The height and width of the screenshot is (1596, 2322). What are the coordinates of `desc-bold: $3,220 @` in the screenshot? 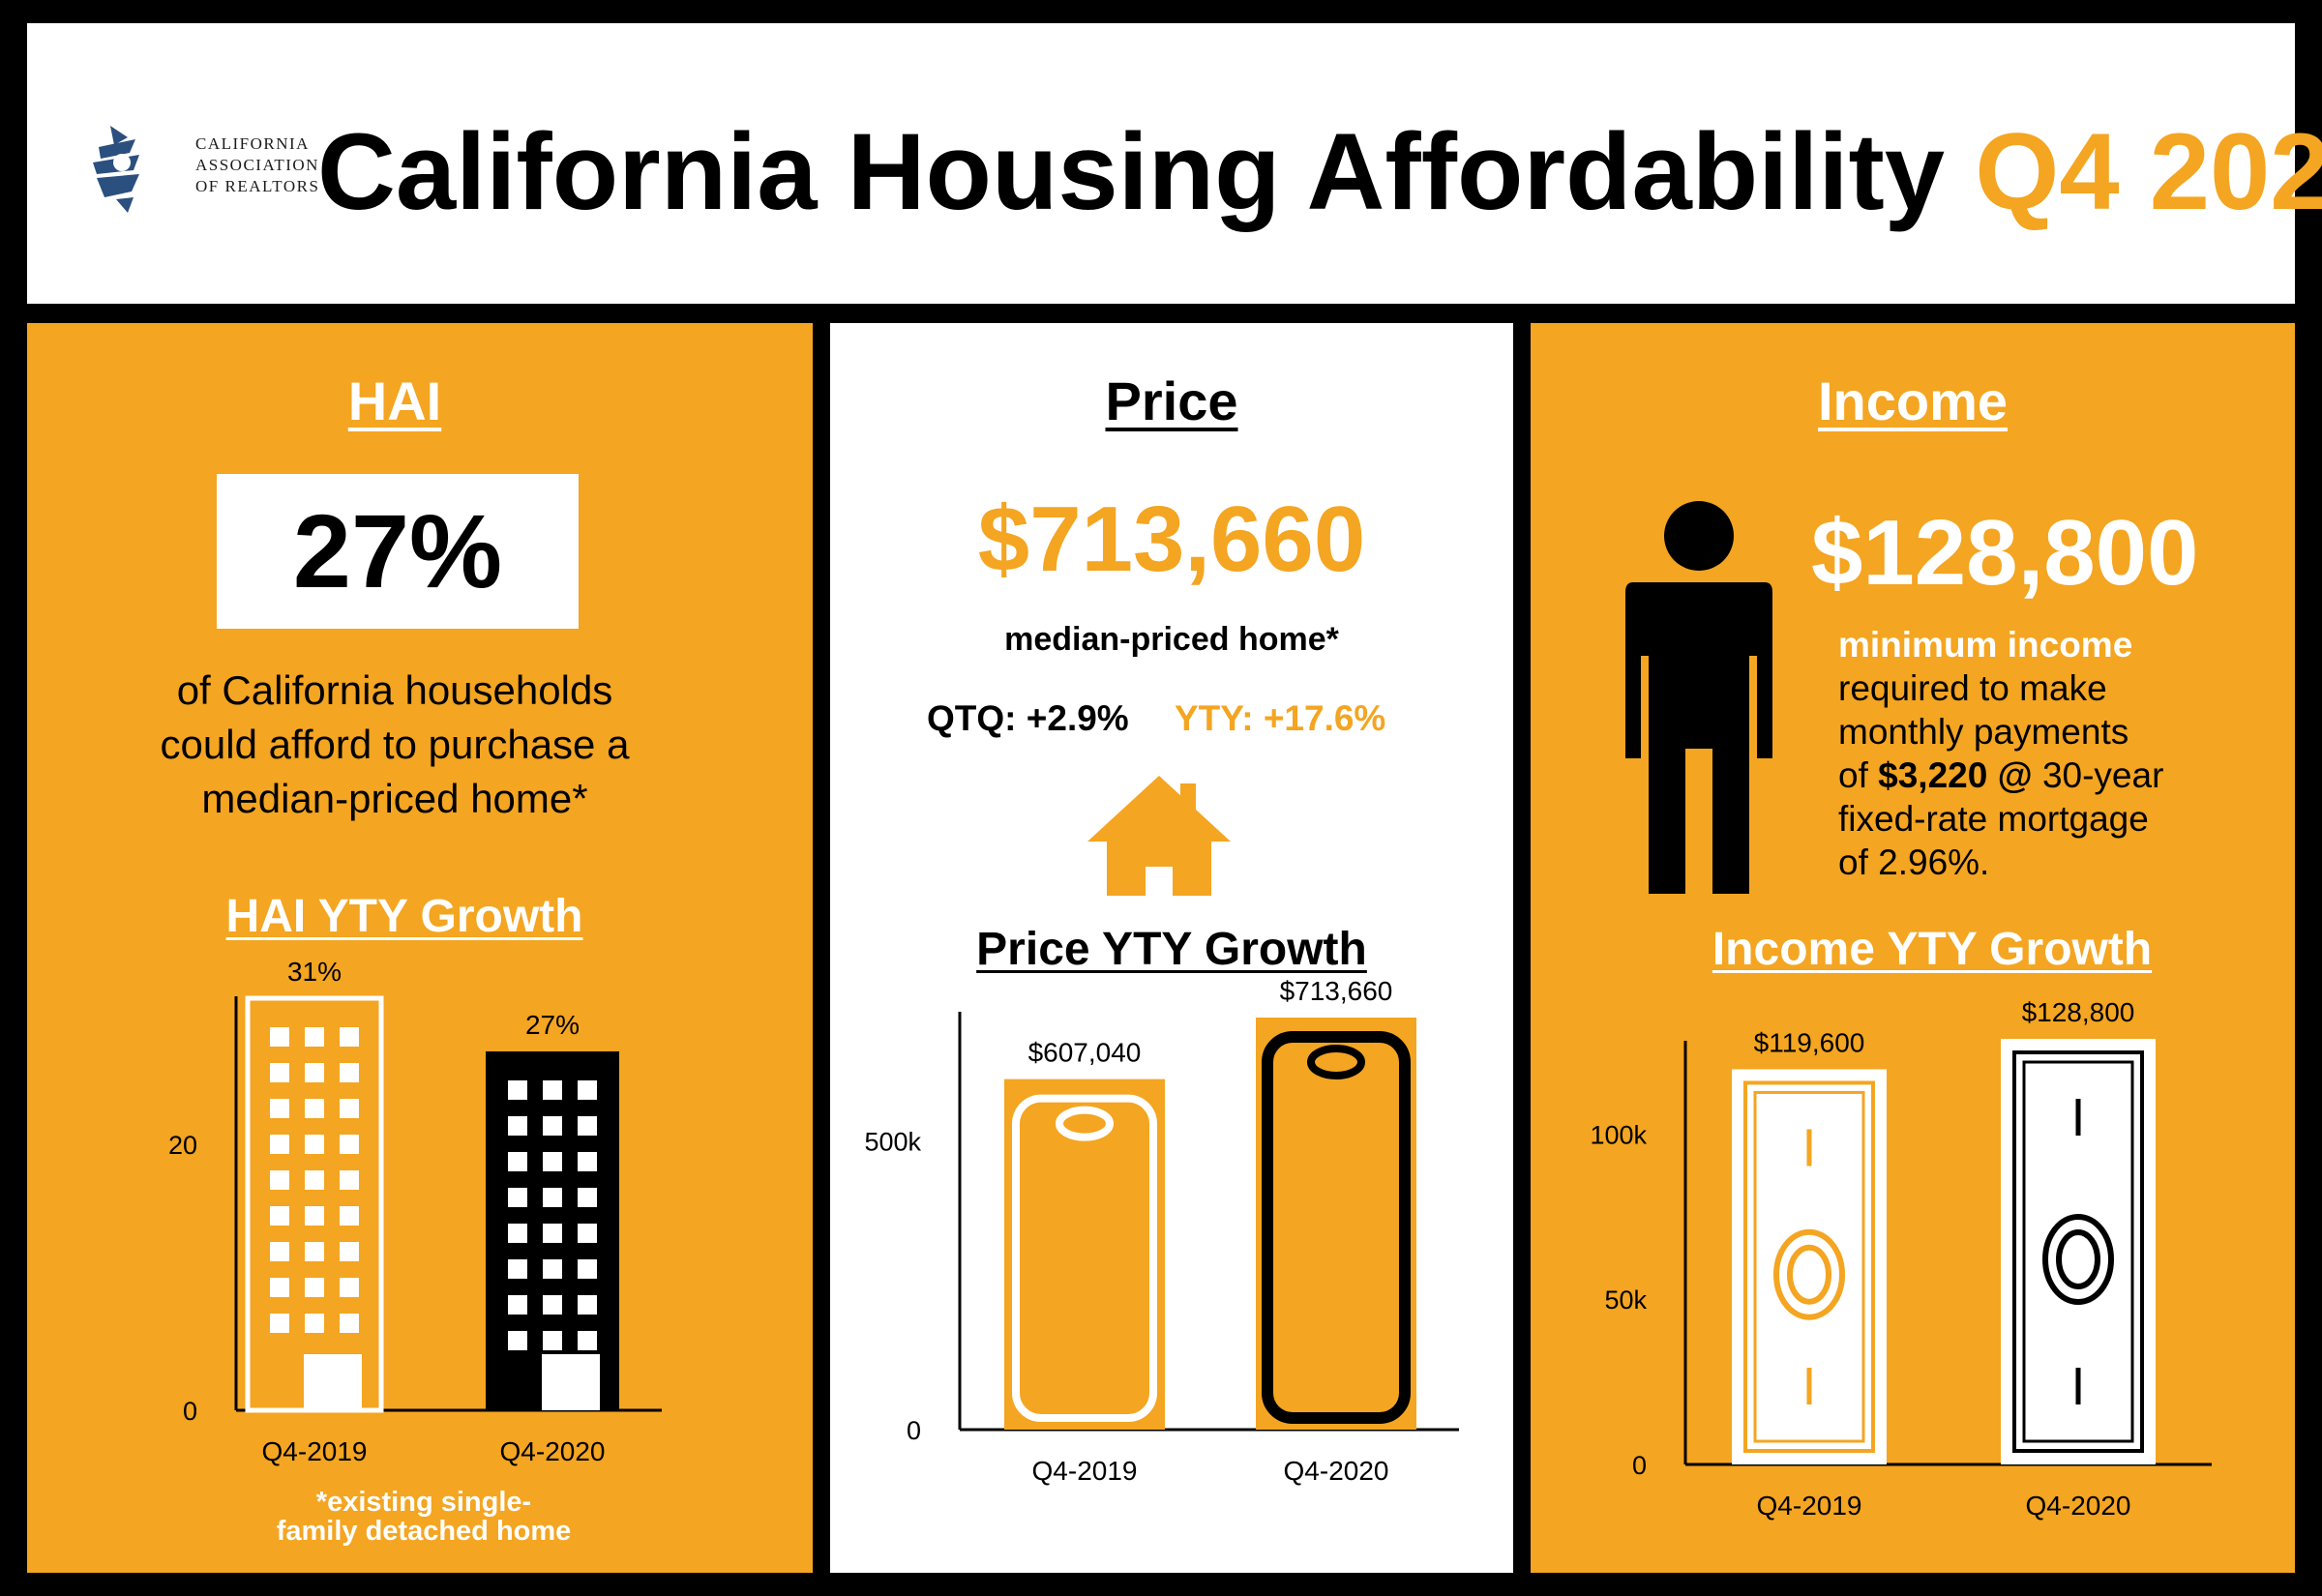 It's located at (1955, 775).